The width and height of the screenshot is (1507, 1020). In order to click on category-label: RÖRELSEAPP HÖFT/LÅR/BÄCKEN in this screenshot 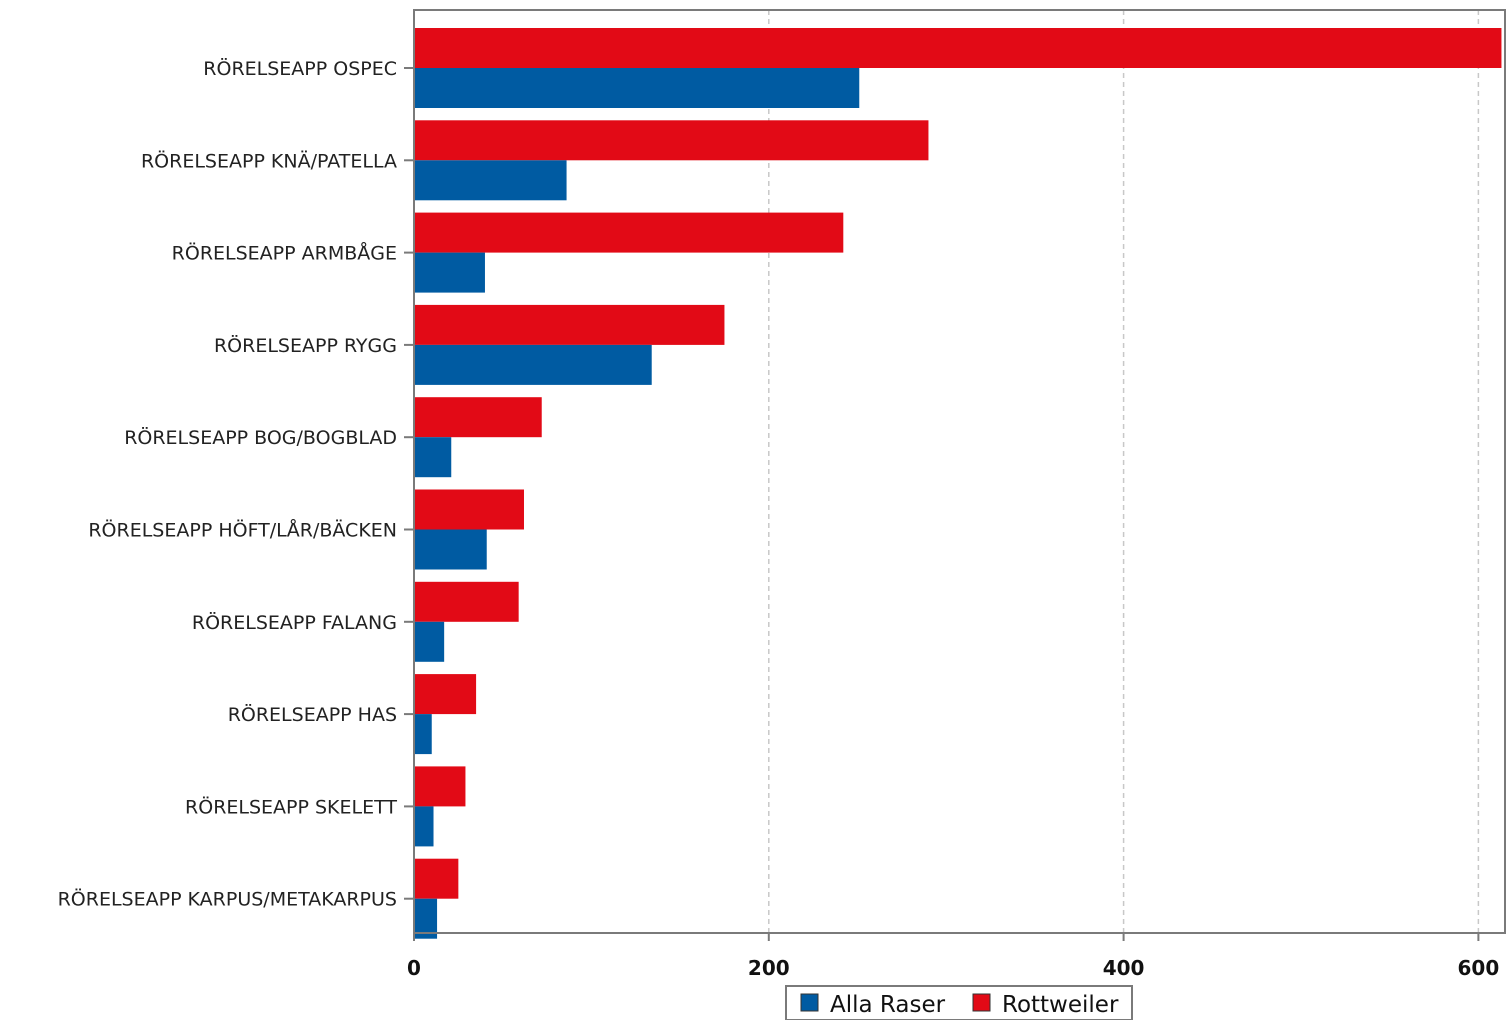, I will do `click(242, 530)`.